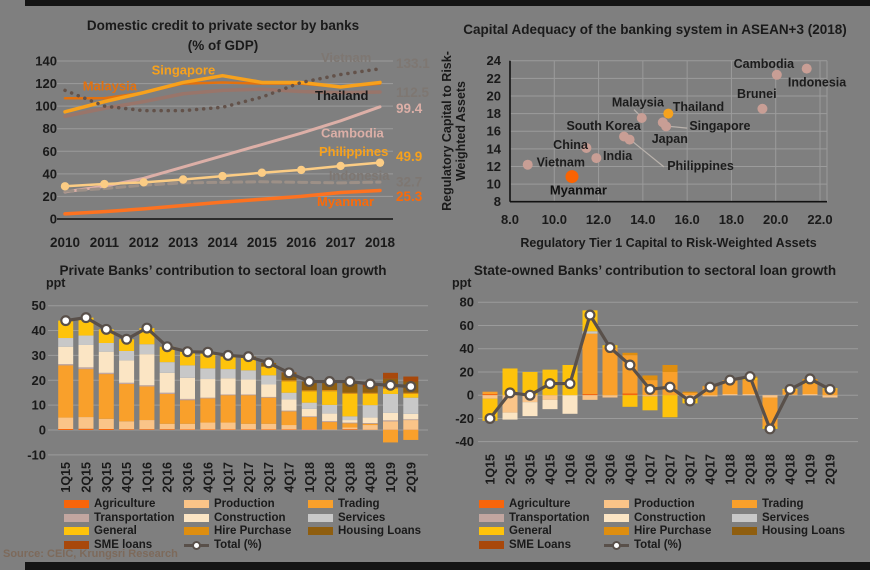 Image resolution: width=870 pixels, height=570 pixels. I want to click on legend-item-trading: Trading, so click(798, 504).